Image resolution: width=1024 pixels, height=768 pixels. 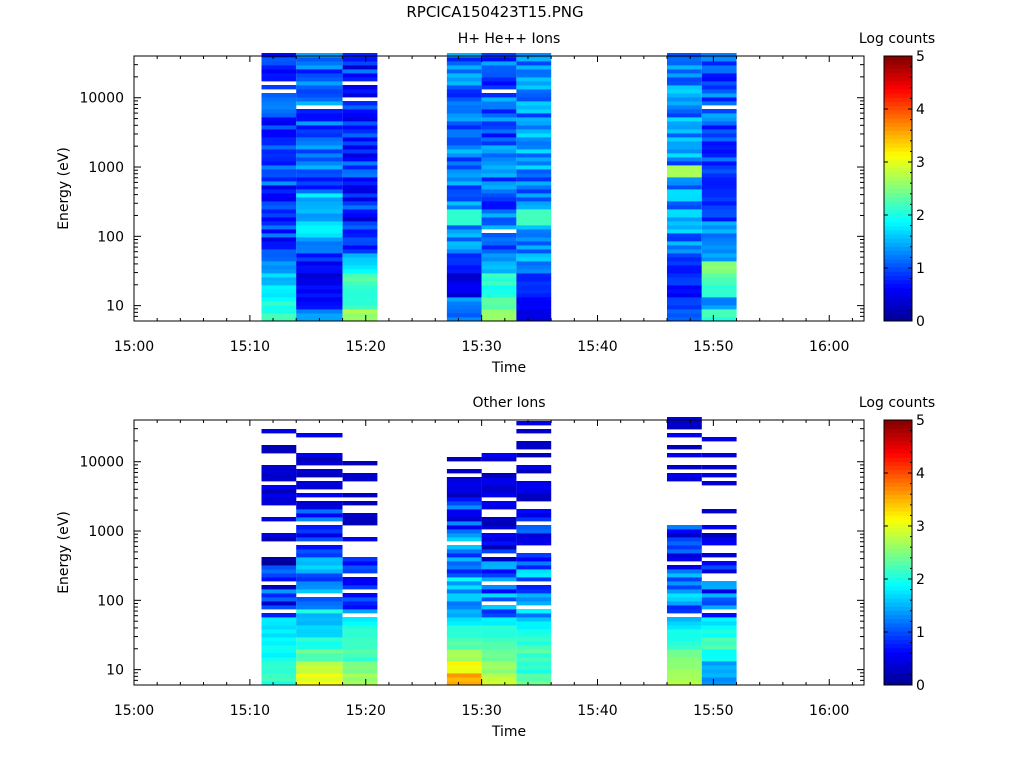 I want to click on y-tick-label: 100, so click(x=110, y=237).